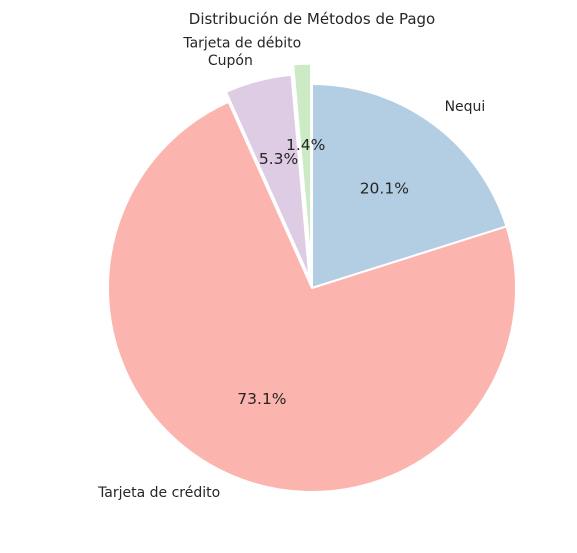  I want to click on slice-percent-label-3: 1.4%, so click(305, 145).